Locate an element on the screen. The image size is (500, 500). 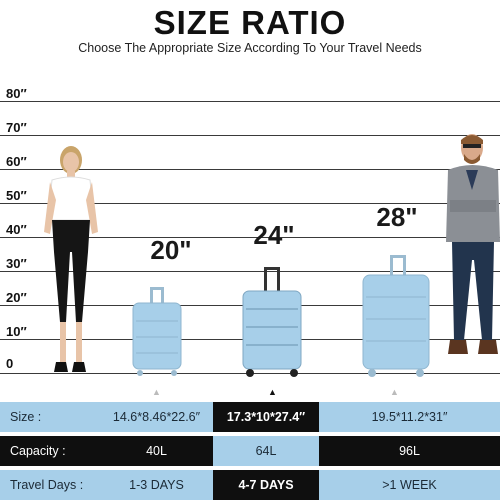
size-label-20: 20" is located at coordinates (171, 250).